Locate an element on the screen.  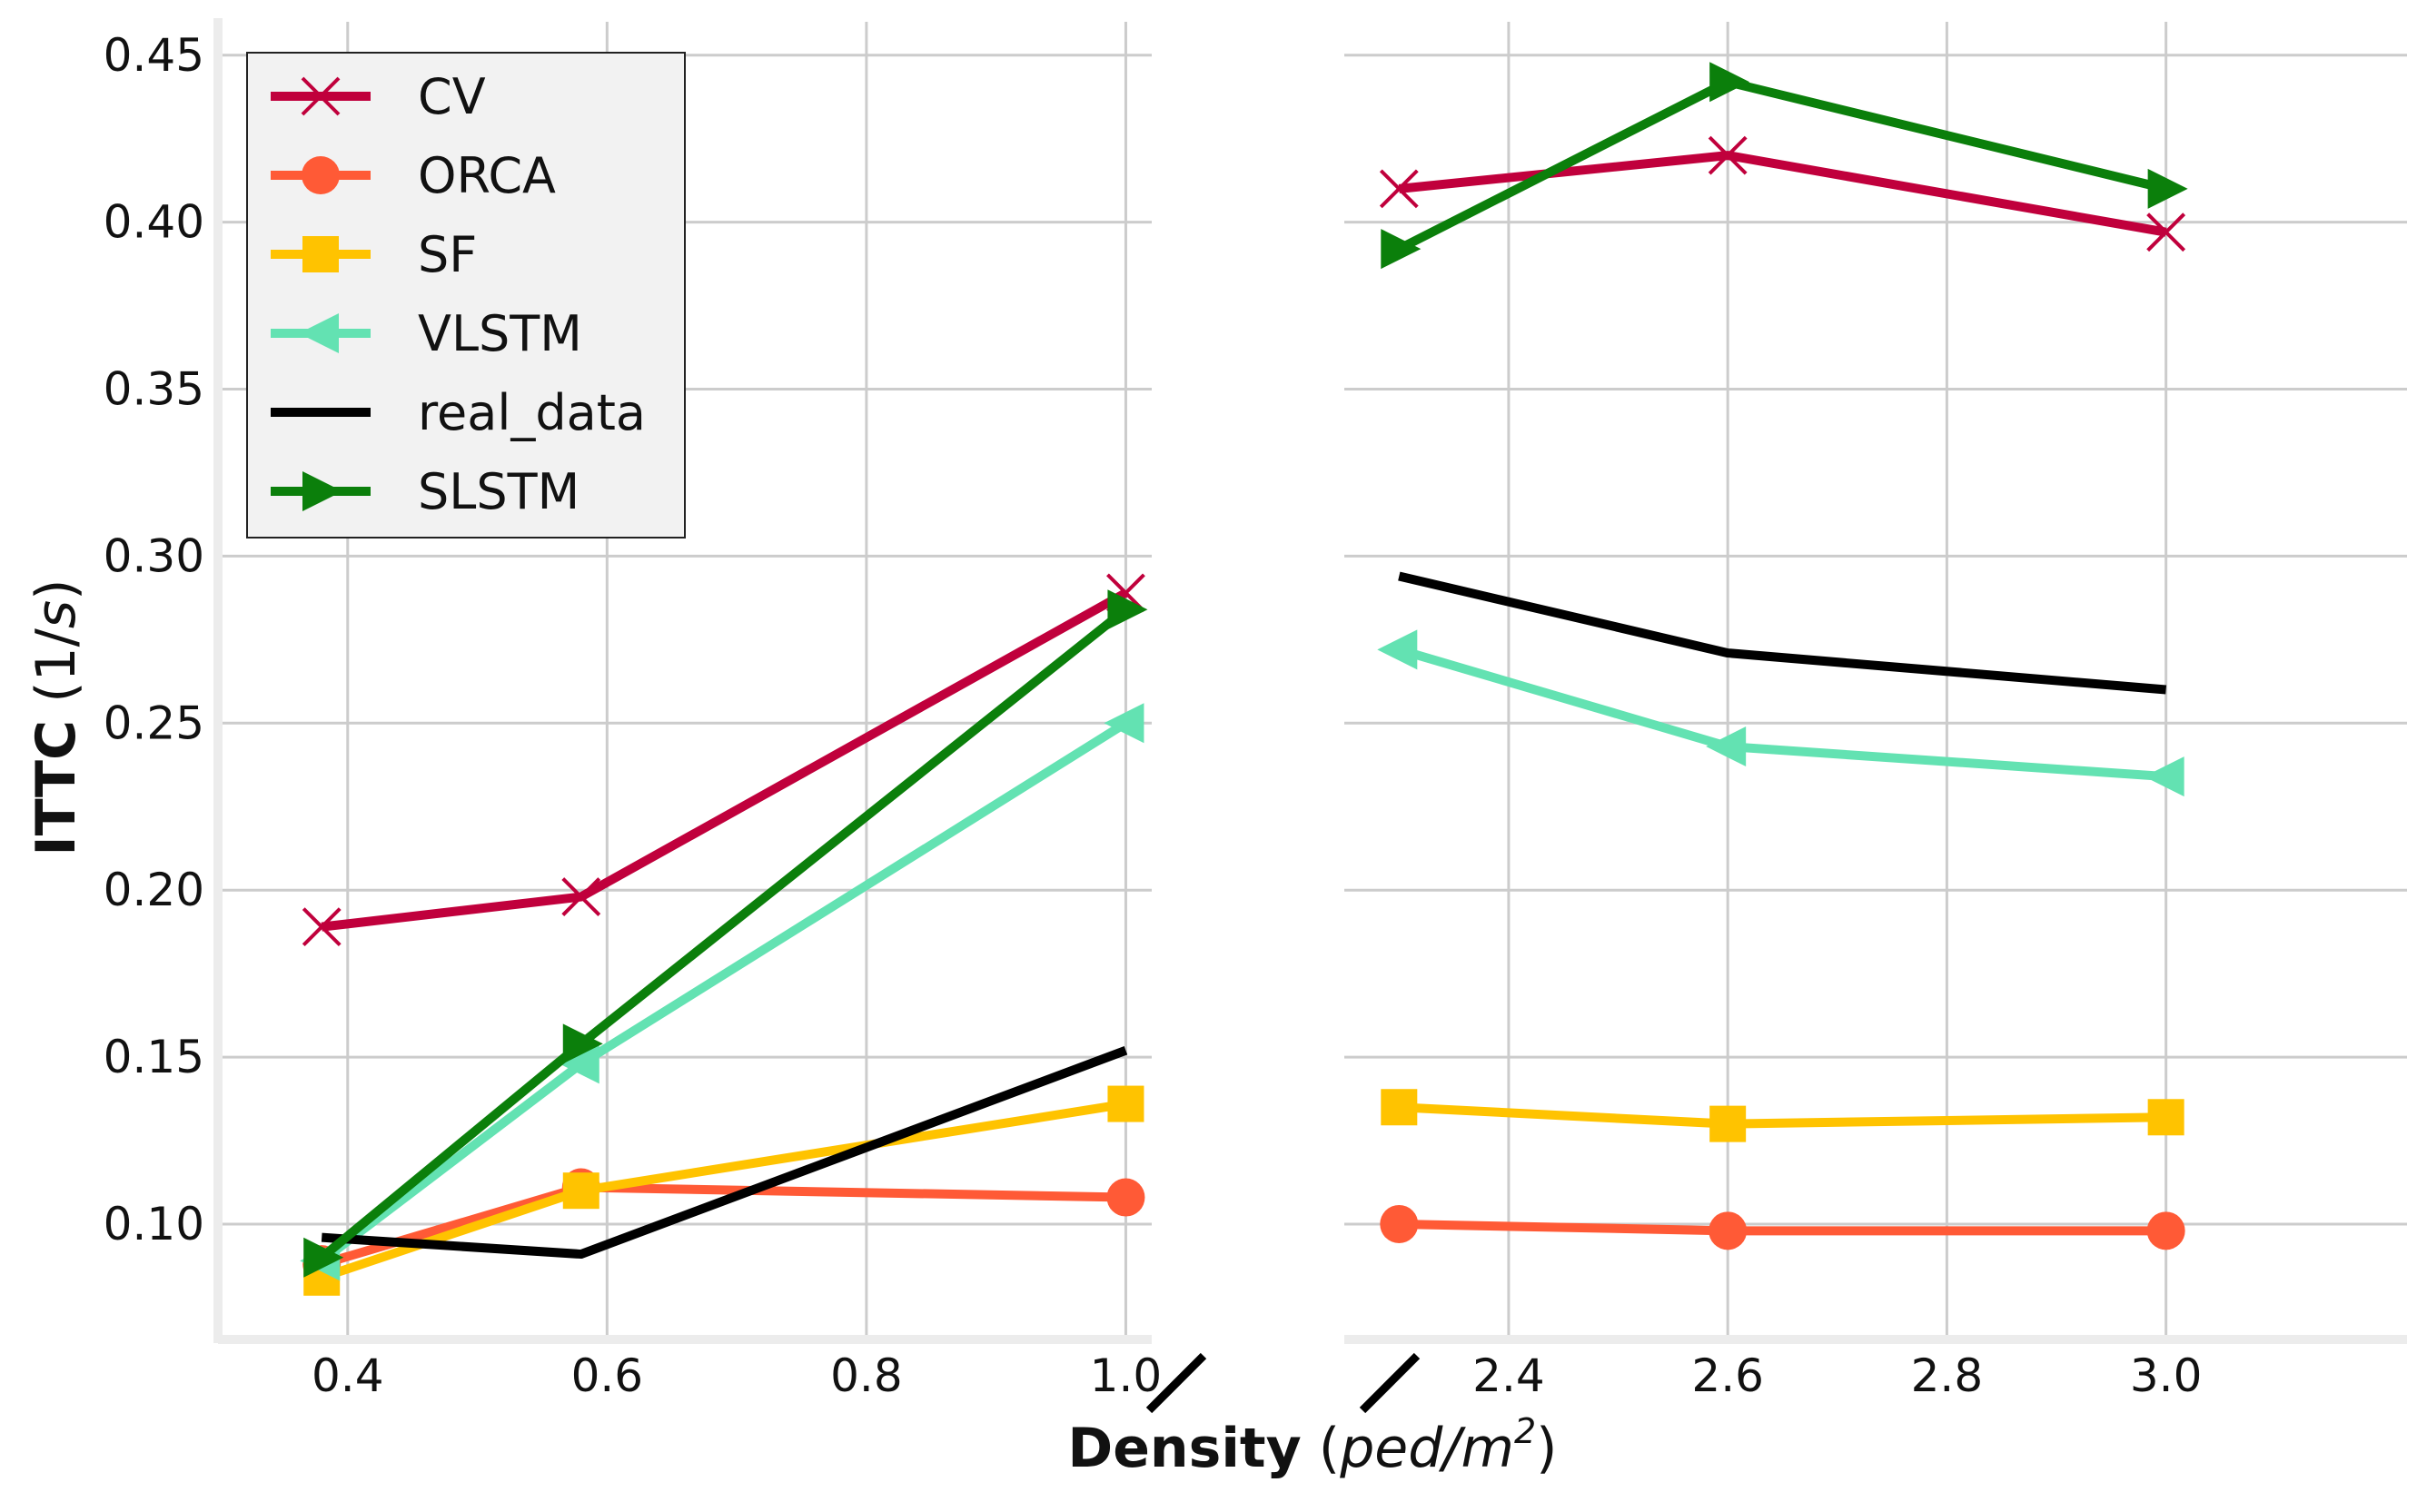
y-tick-label: 0.30 is located at coordinates (154, 555).